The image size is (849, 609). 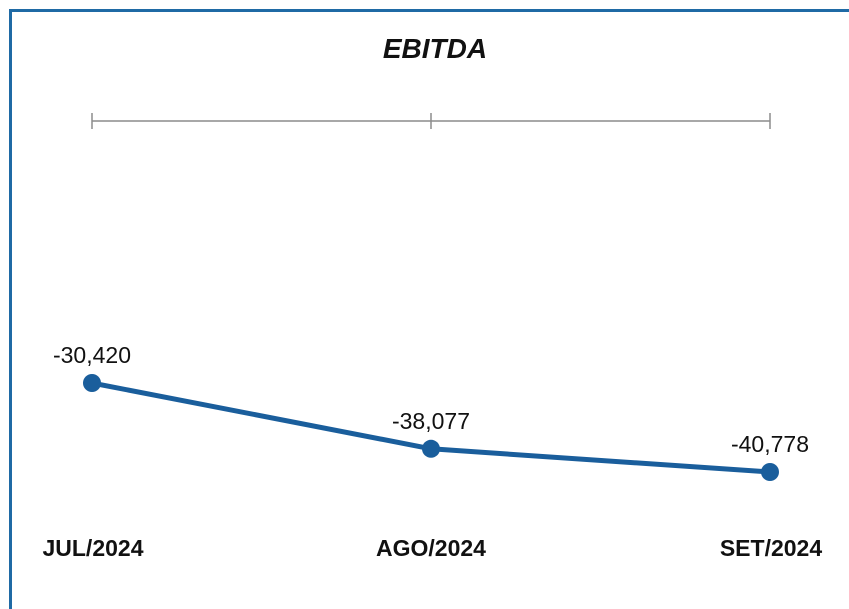 What do you see at coordinates (92, 548) in the screenshot?
I see `category-label: JUL/2024` at bounding box center [92, 548].